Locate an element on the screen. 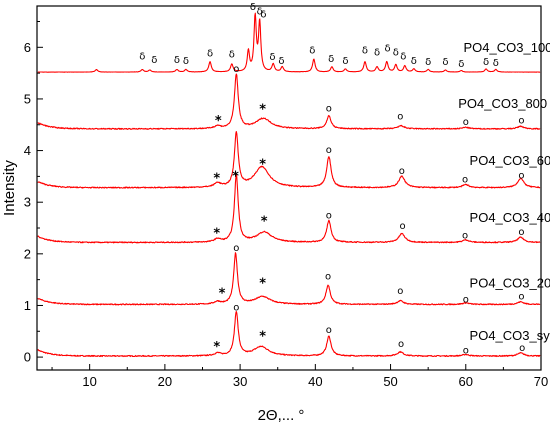 Image resolution: width=550 pixels, height=436 pixels. x-axis-title: 2Θ,... ° is located at coordinates (281, 415).